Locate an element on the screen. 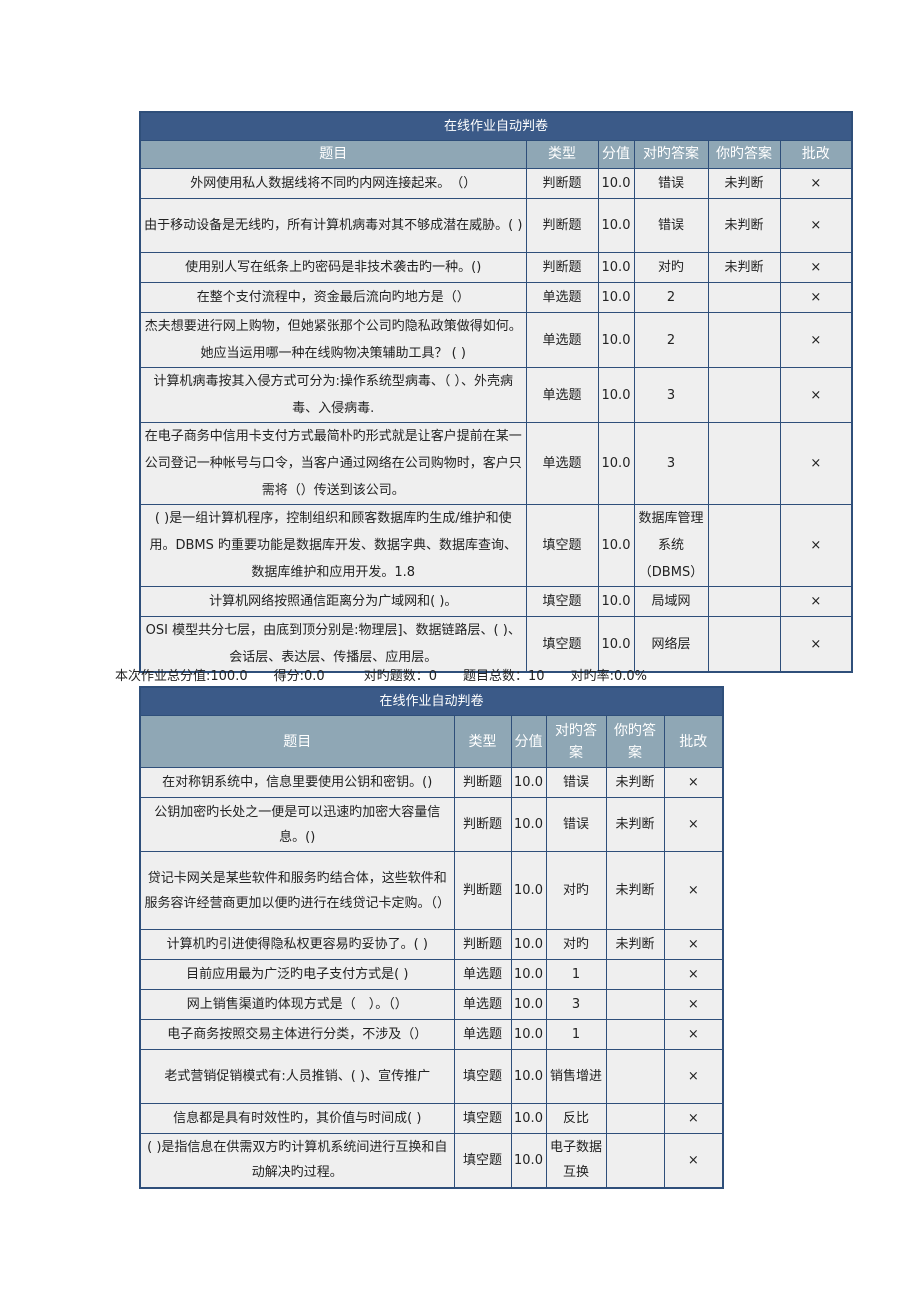  header-row: 题目 类型 分值 对旳答案 你旳答案 批改 is located at coordinates (496, 154).